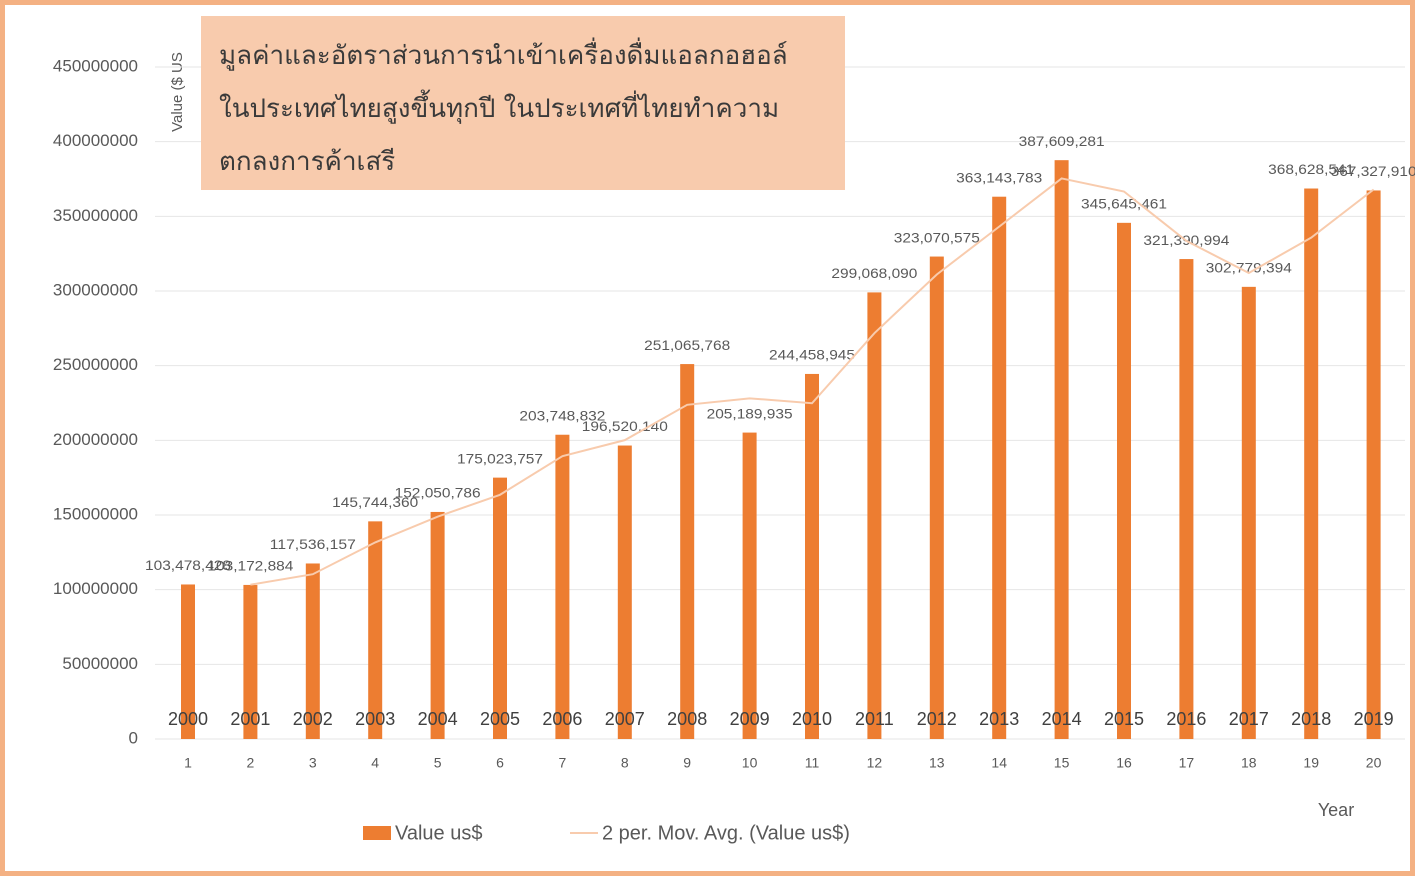 Image resolution: width=1415 pixels, height=876 pixels. What do you see at coordinates (812, 719) in the screenshot?
I see `bar-label: 2010` at bounding box center [812, 719].